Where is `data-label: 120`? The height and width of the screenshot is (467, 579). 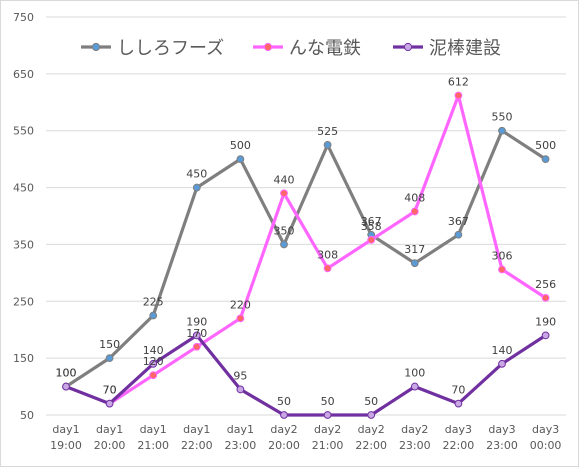
data-label: 120 is located at coordinates (153, 361).